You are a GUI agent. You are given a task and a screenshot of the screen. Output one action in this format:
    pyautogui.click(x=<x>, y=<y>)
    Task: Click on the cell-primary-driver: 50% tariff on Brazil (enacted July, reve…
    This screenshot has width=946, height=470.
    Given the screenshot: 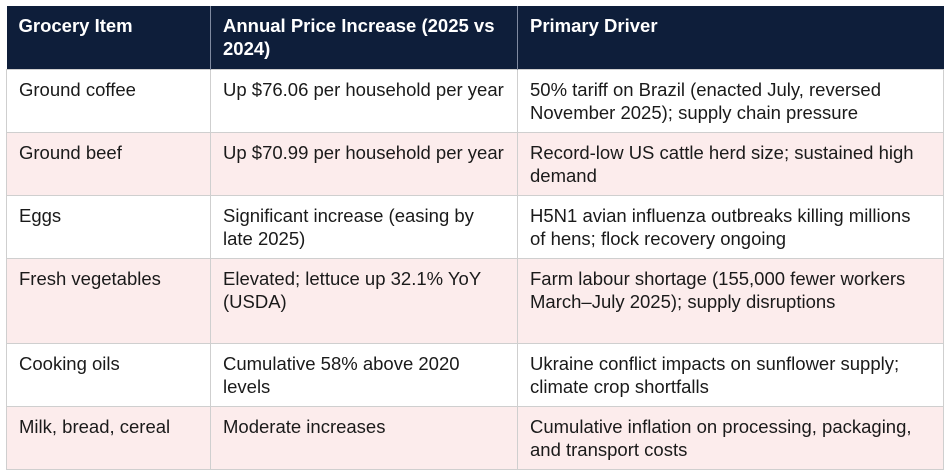 What is the action you would take?
    pyautogui.click(x=730, y=101)
    